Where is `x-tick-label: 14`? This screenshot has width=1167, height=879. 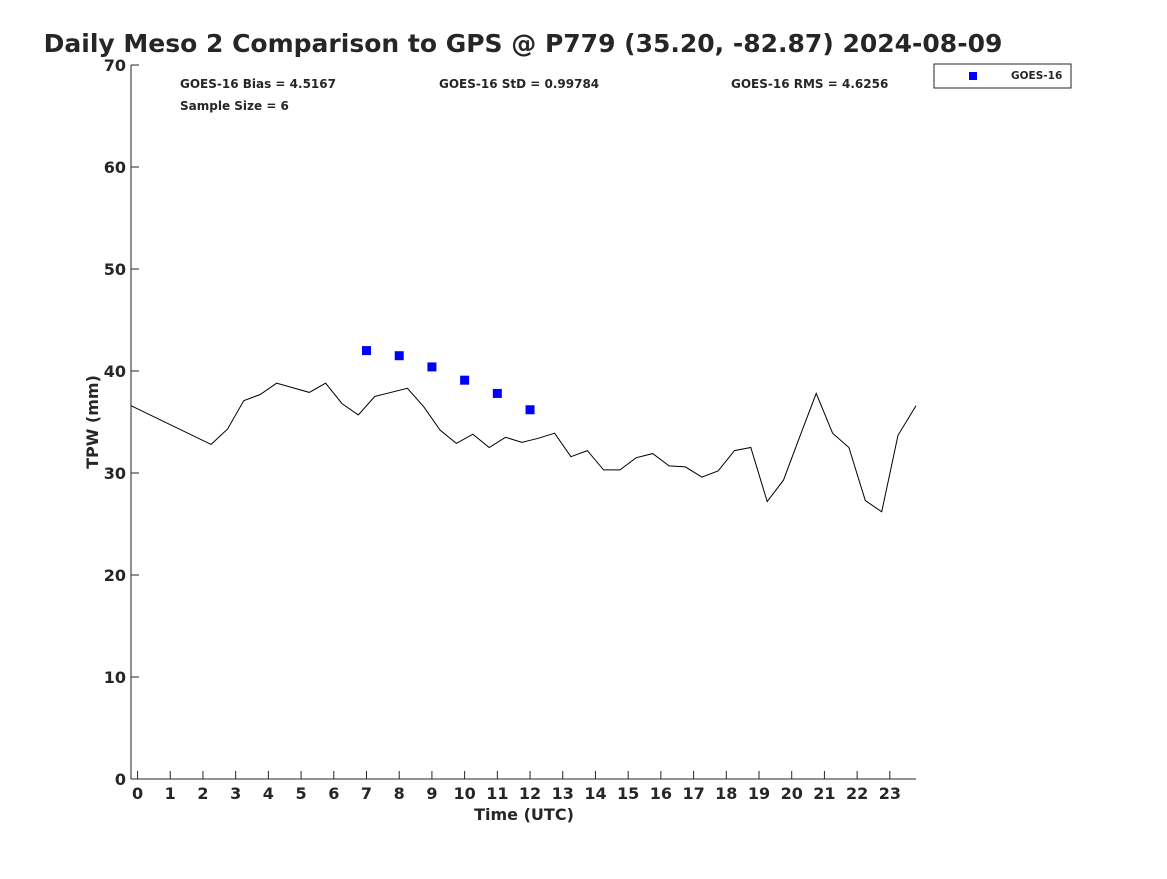
x-tick-label: 14 is located at coordinates (595, 793).